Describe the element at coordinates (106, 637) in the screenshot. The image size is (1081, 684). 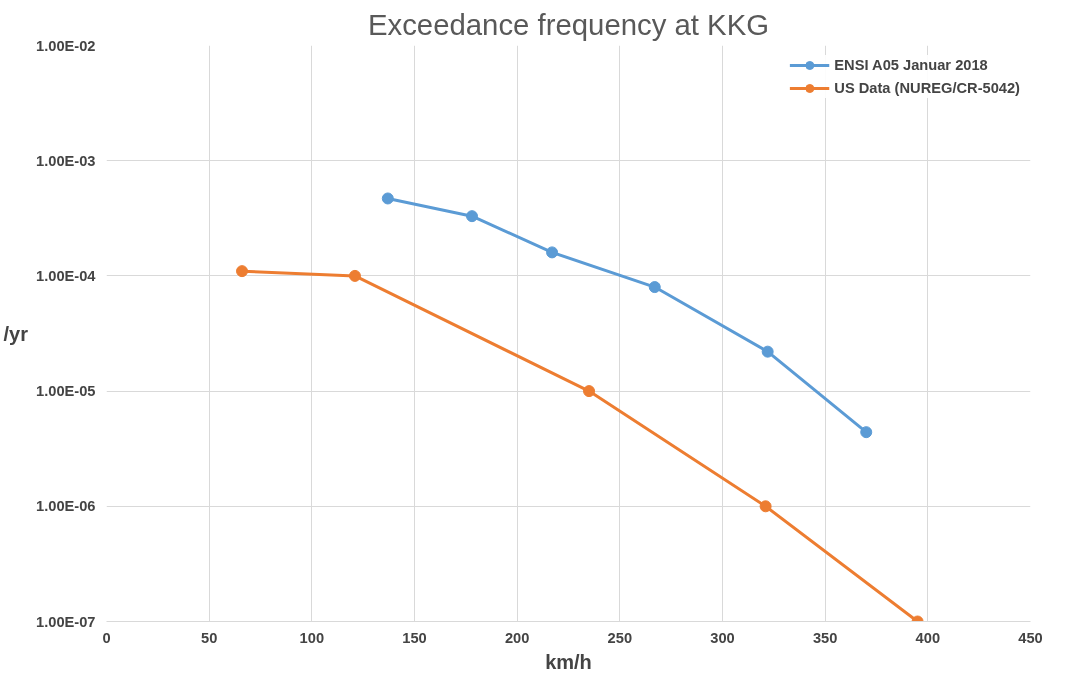
I see `x-tick-label: 0` at that location.